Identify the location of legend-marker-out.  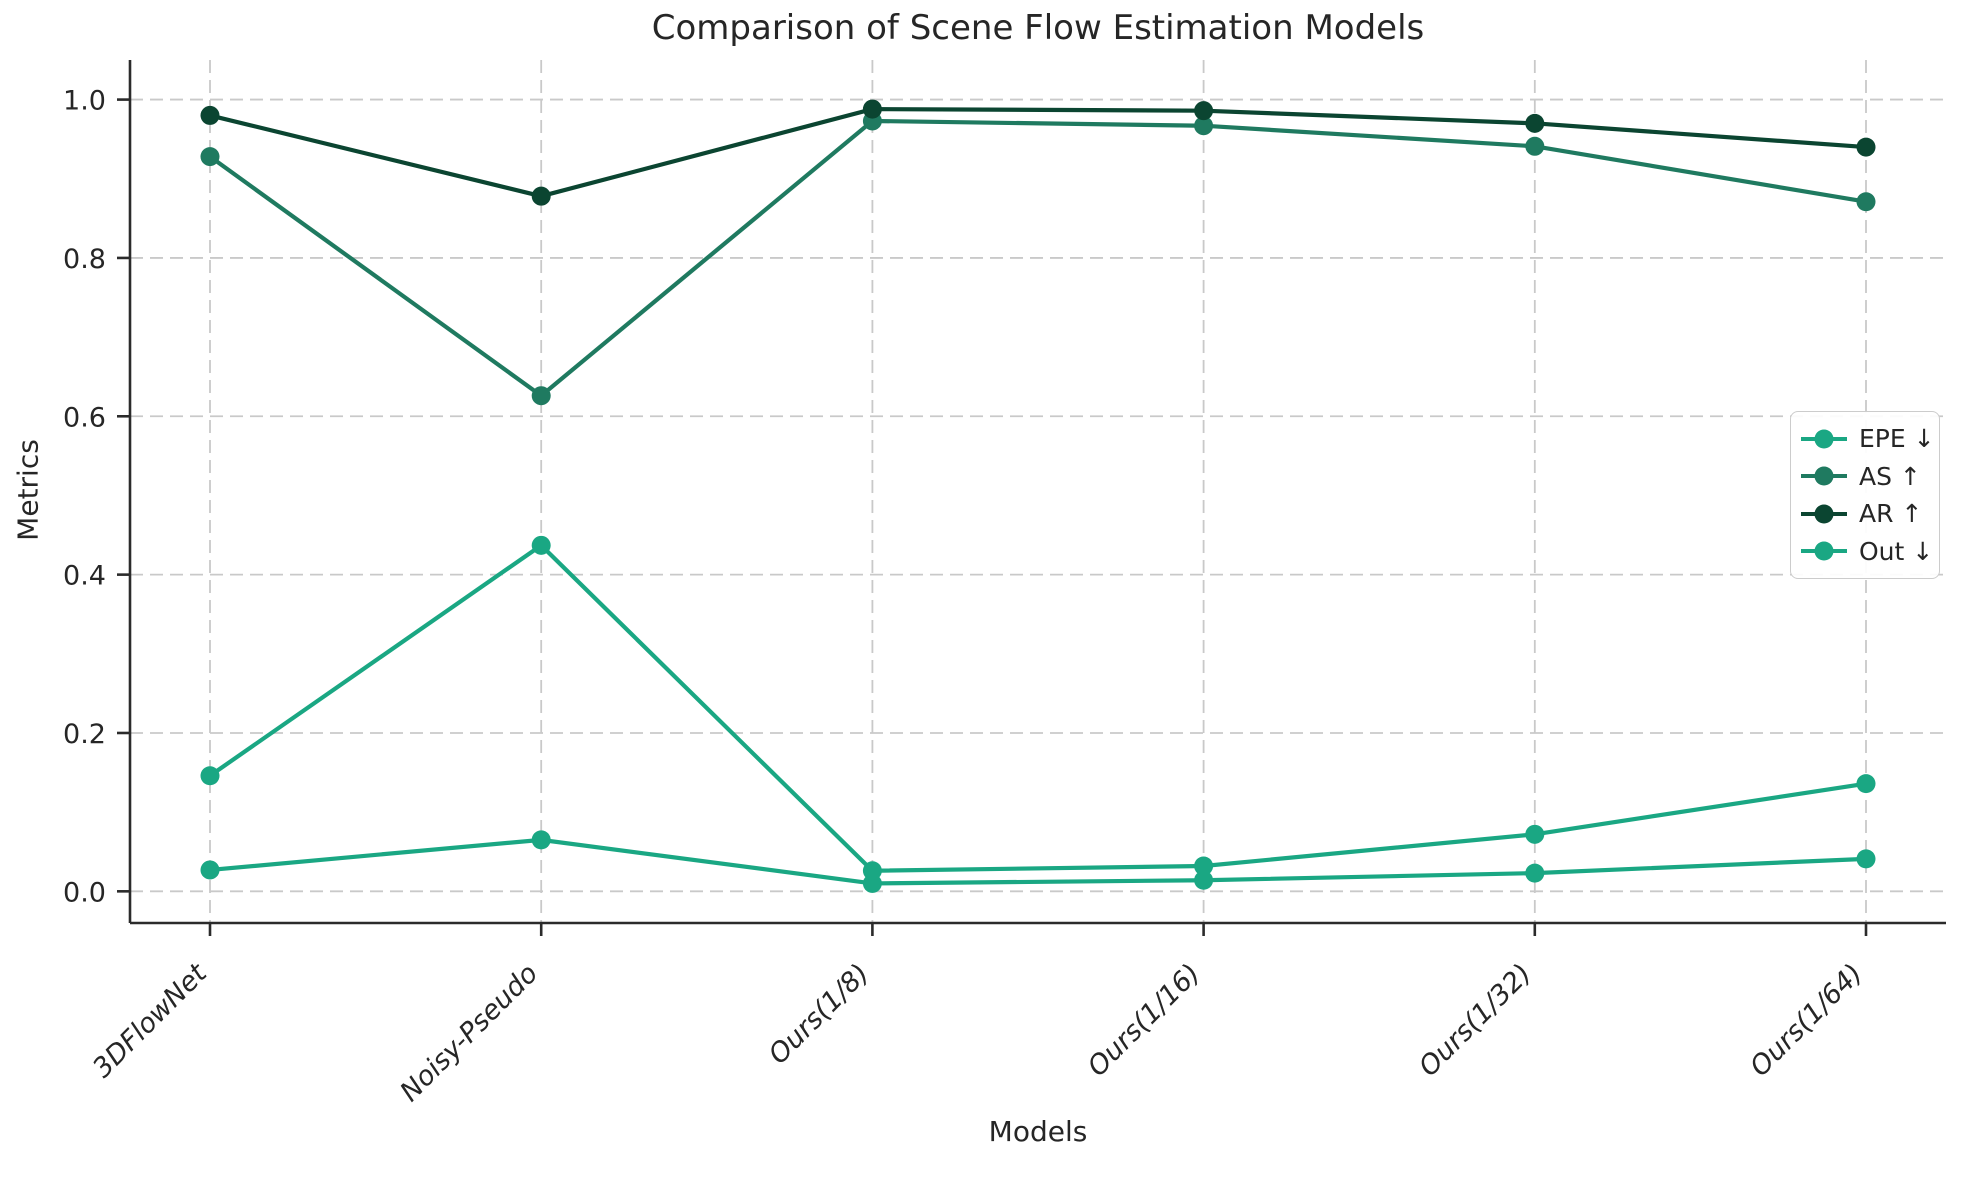
(1824, 551).